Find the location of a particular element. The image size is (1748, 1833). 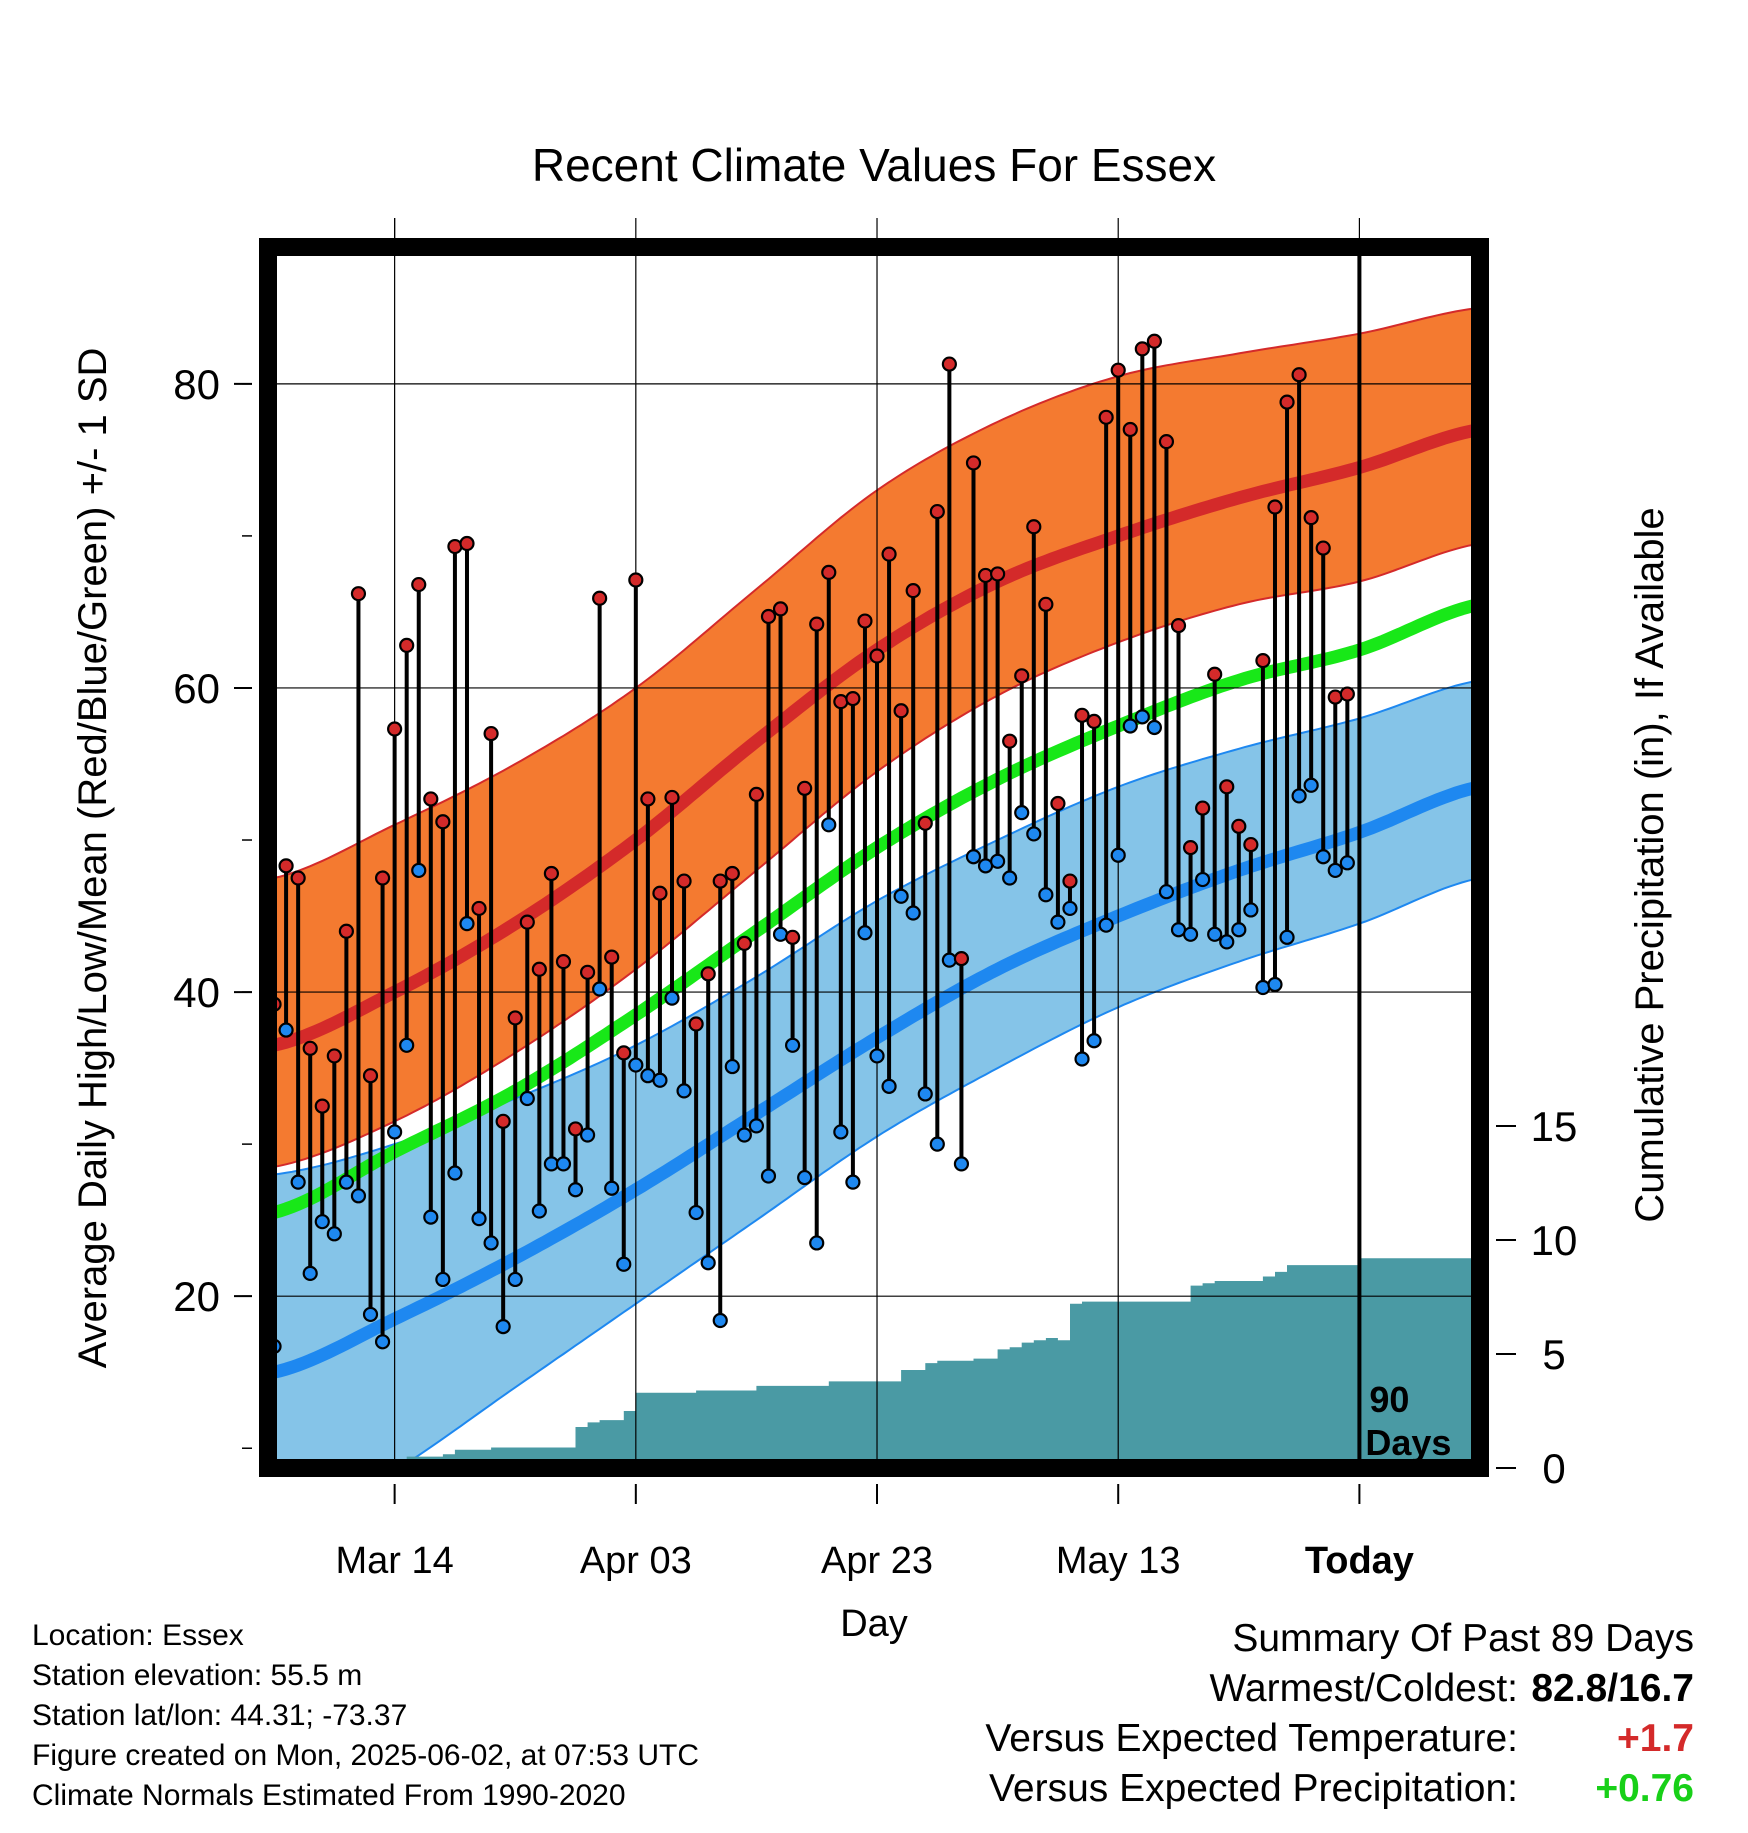

precip-area is located at coordinates (877, 1363).